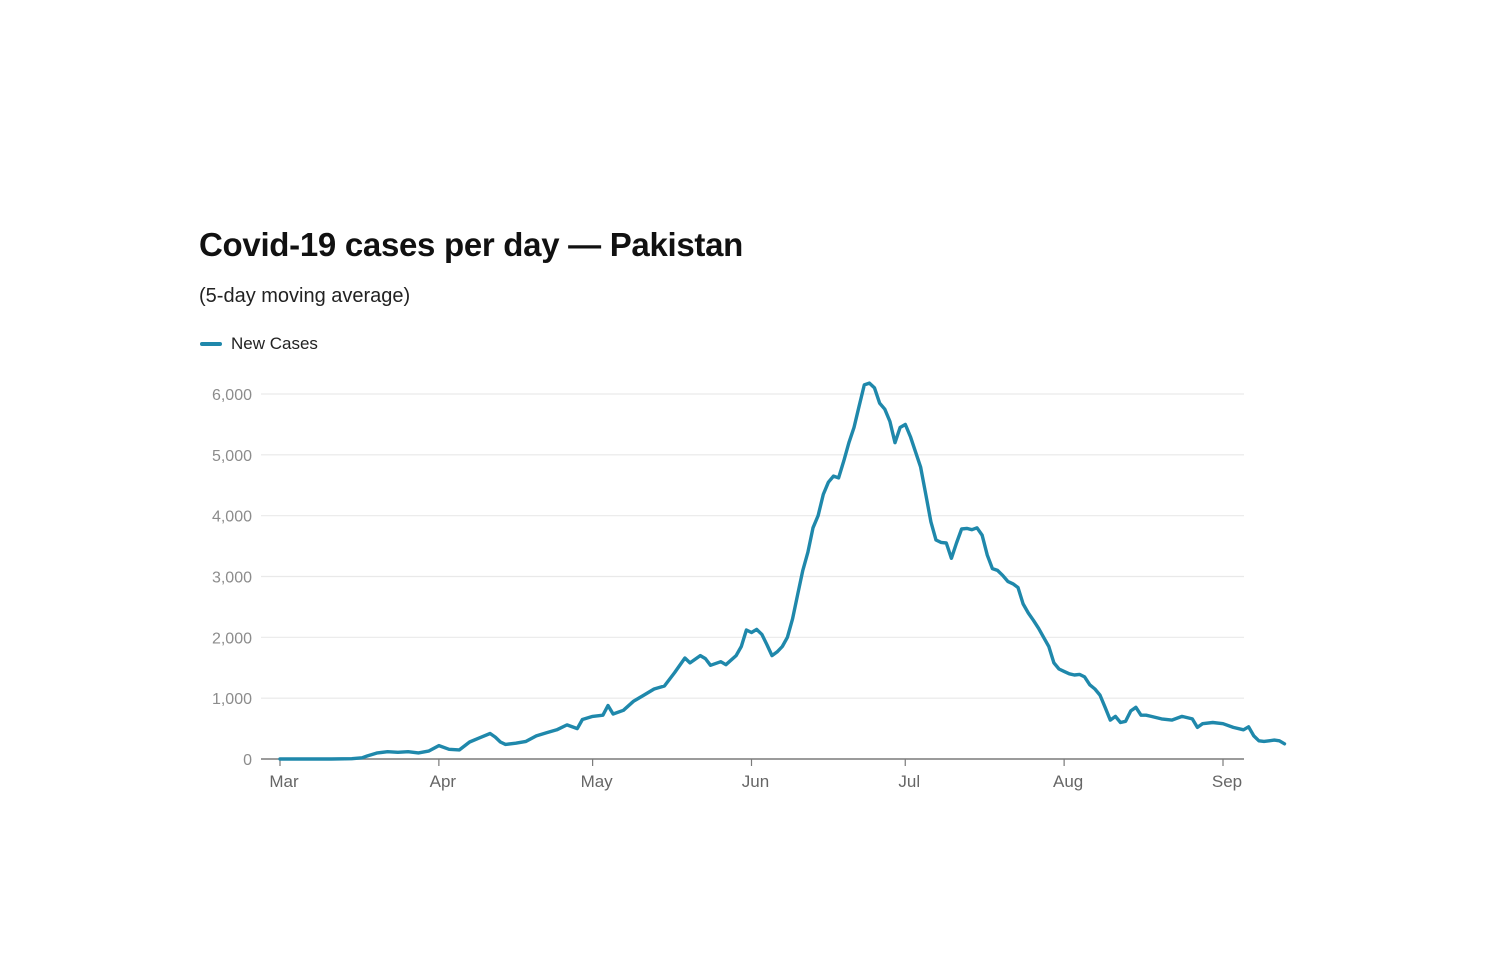 Image resolution: width=1500 pixels, height=968 pixels. Describe the element at coordinates (232, 699) in the screenshot. I see `y-tick-label: 1,000` at that location.